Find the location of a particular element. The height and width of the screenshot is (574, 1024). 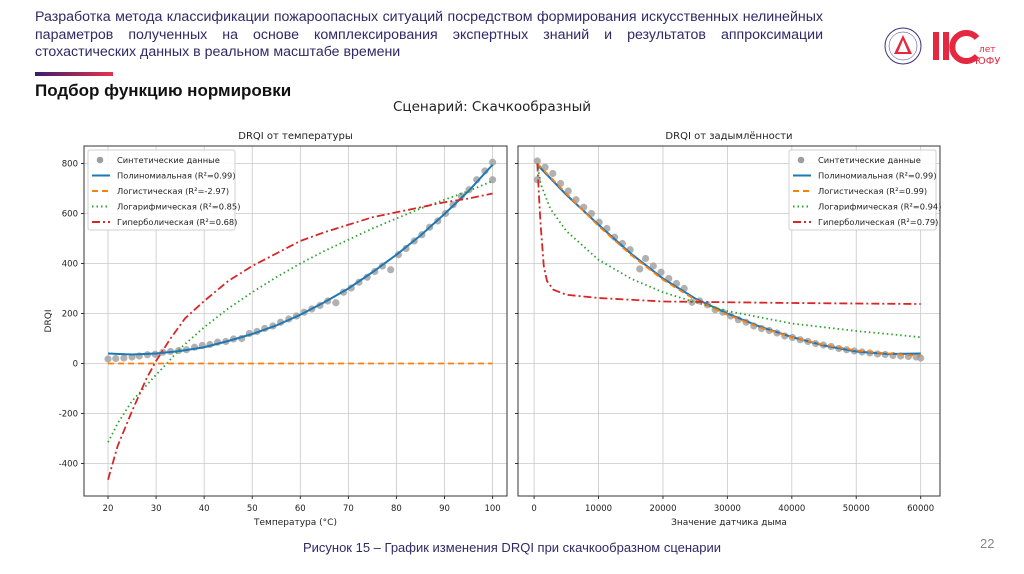

legend-label: Логарифмическая (R²=0.85) is located at coordinates (178, 207).